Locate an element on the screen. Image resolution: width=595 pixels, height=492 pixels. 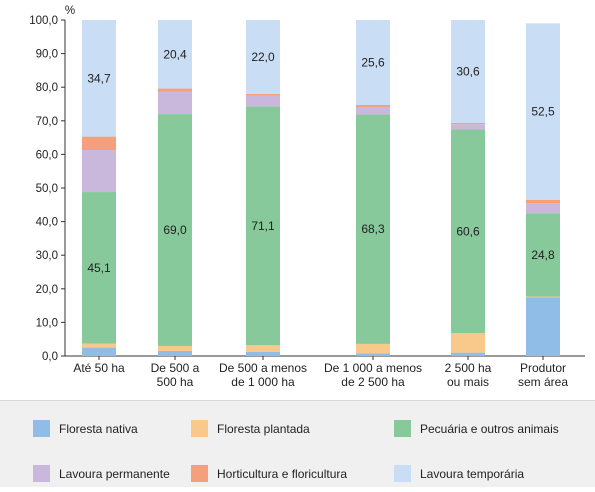
data-label: 60,6 is located at coordinates (468, 231).